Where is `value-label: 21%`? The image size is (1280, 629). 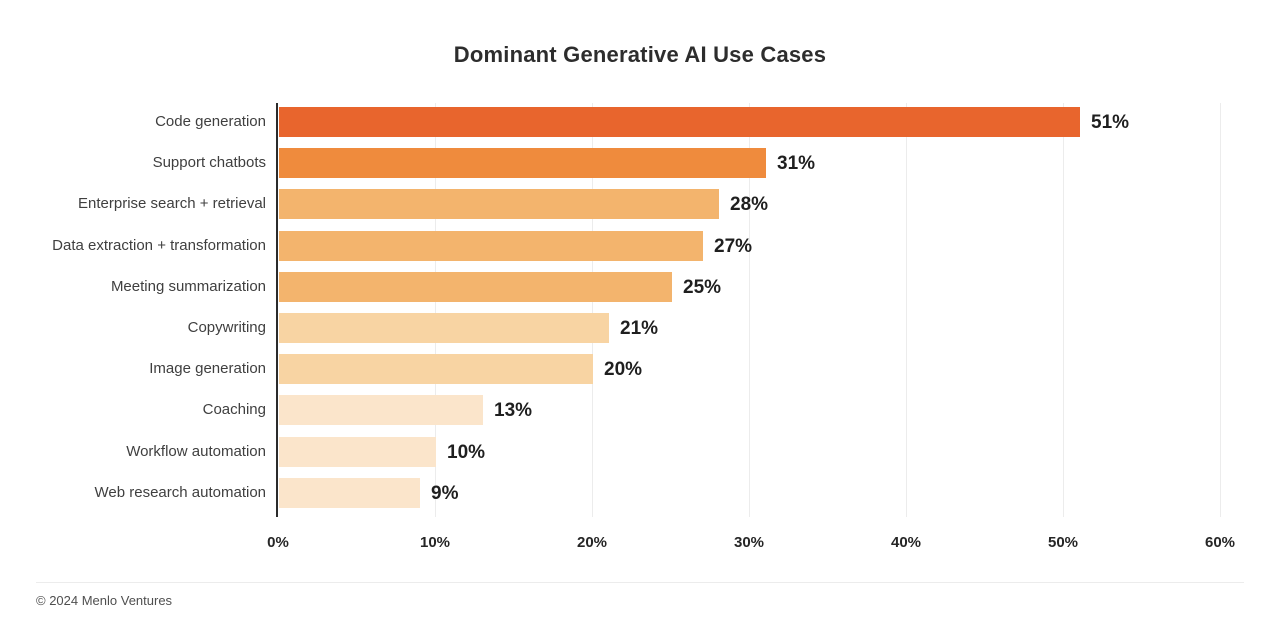
value-label: 21% is located at coordinates (639, 328).